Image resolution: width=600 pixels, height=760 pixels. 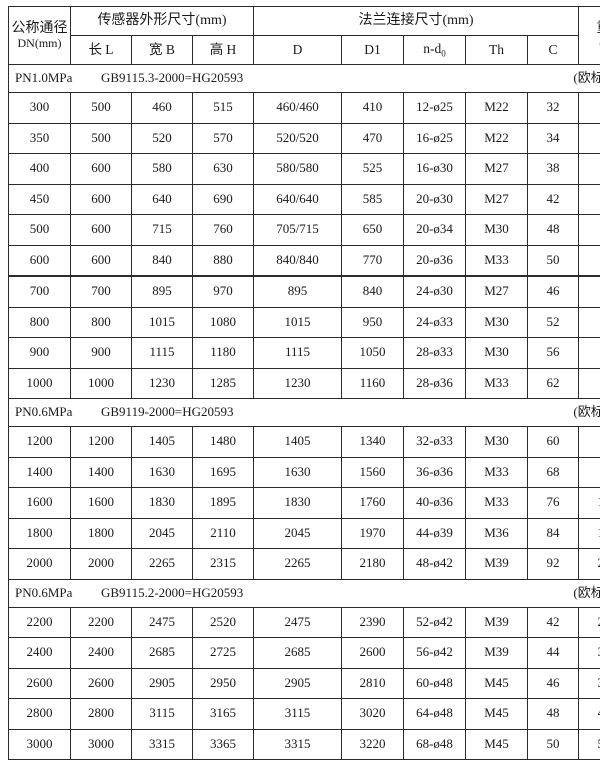 What do you see at coordinates (553, 744) in the screenshot?
I see `cell-c: 50` at bounding box center [553, 744].